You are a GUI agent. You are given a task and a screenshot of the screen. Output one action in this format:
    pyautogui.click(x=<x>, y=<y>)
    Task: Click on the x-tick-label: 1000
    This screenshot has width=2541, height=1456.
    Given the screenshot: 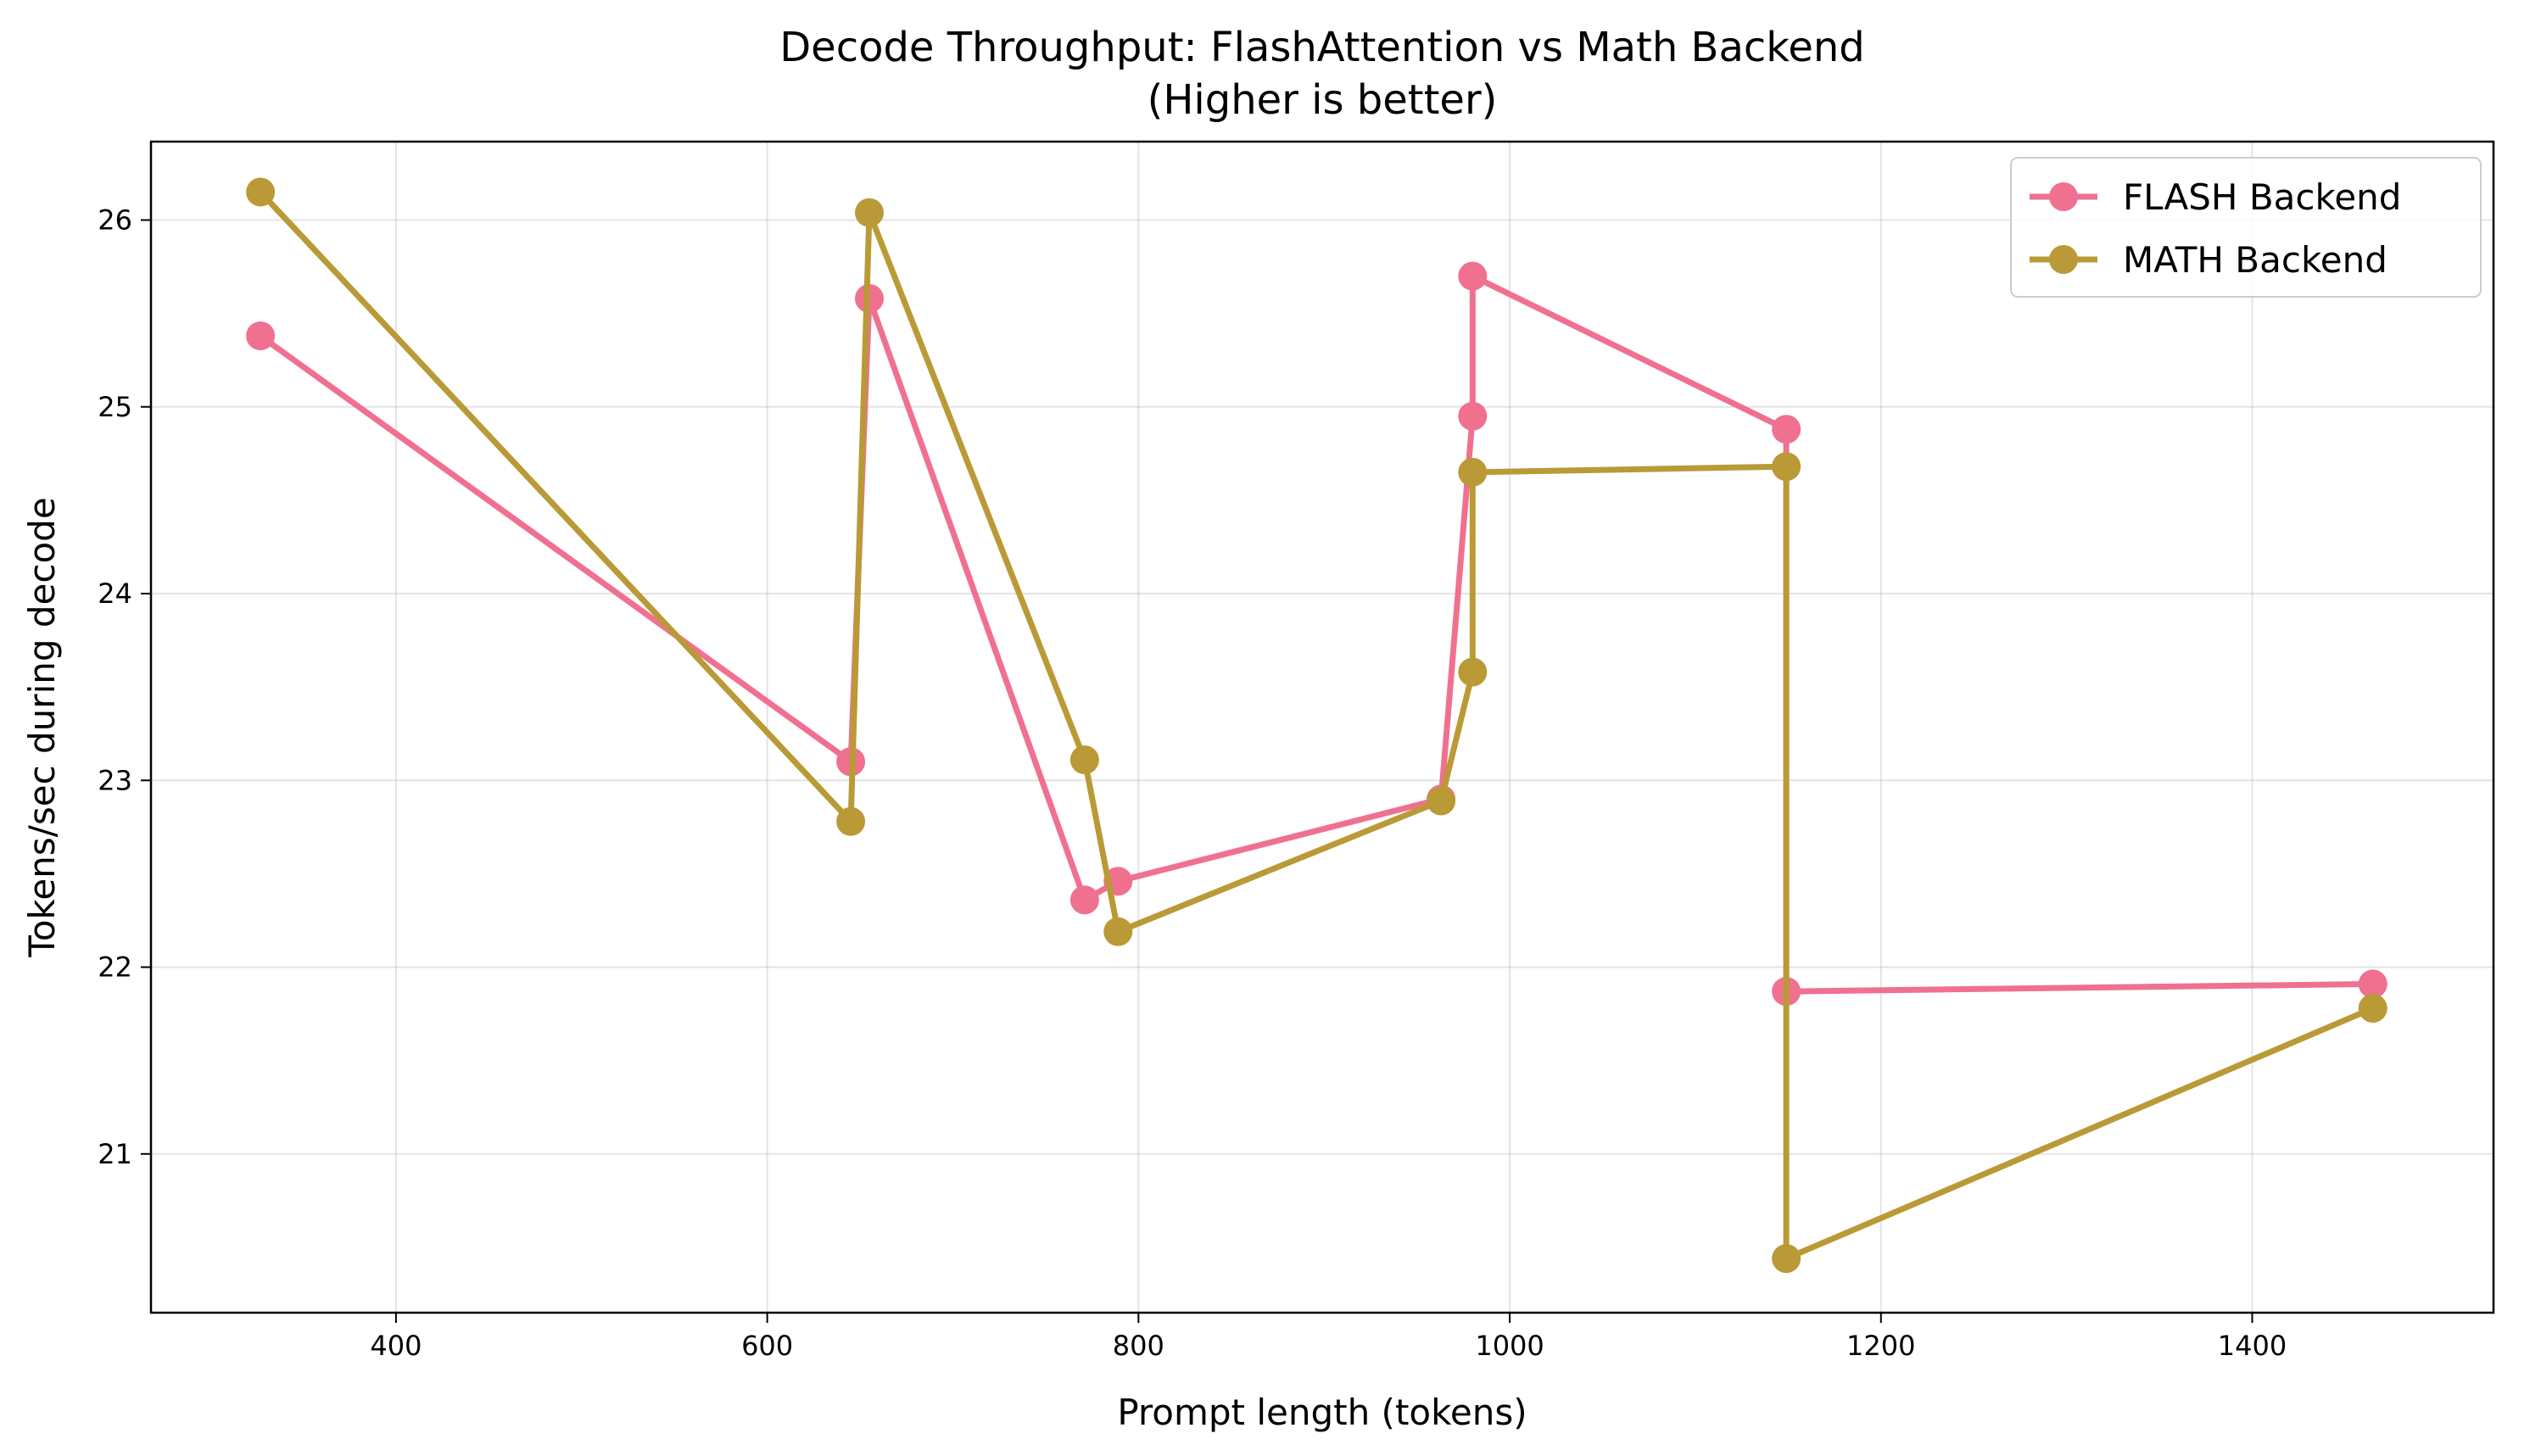 What is the action you would take?
    pyautogui.click(x=1509, y=1346)
    